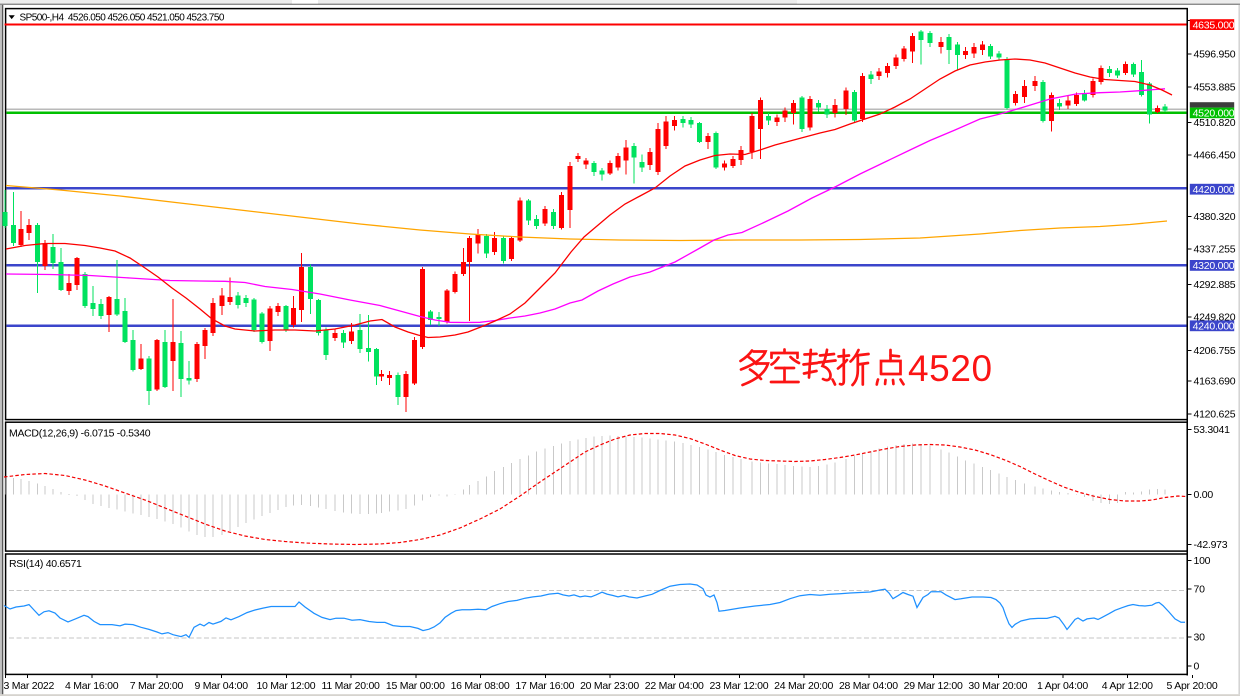  What do you see at coordinates (1214, 25) in the screenshot?
I see `svg-text: 4635.000` at bounding box center [1214, 25].